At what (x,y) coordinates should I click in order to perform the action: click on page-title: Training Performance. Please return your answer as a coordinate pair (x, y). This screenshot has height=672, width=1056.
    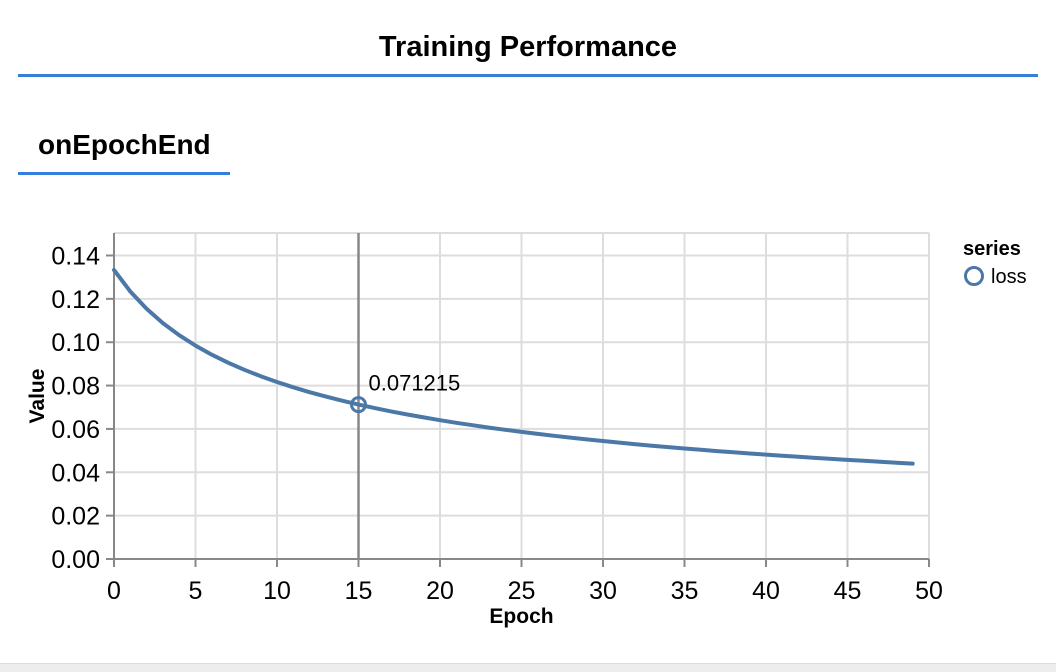
    Looking at the image, I should click on (528, 47).